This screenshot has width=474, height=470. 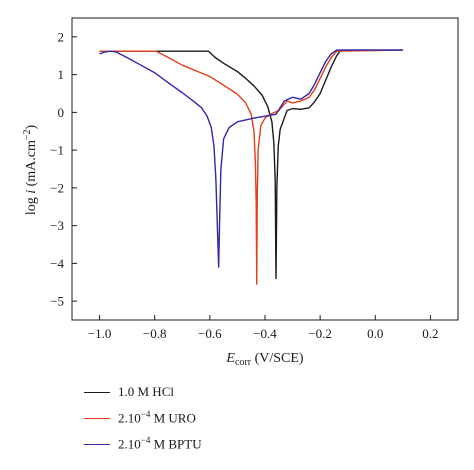 What do you see at coordinates (129, 444) in the screenshot?
I see `legend-label-bptu-base: 2.10` at bounding box center [129, 444].